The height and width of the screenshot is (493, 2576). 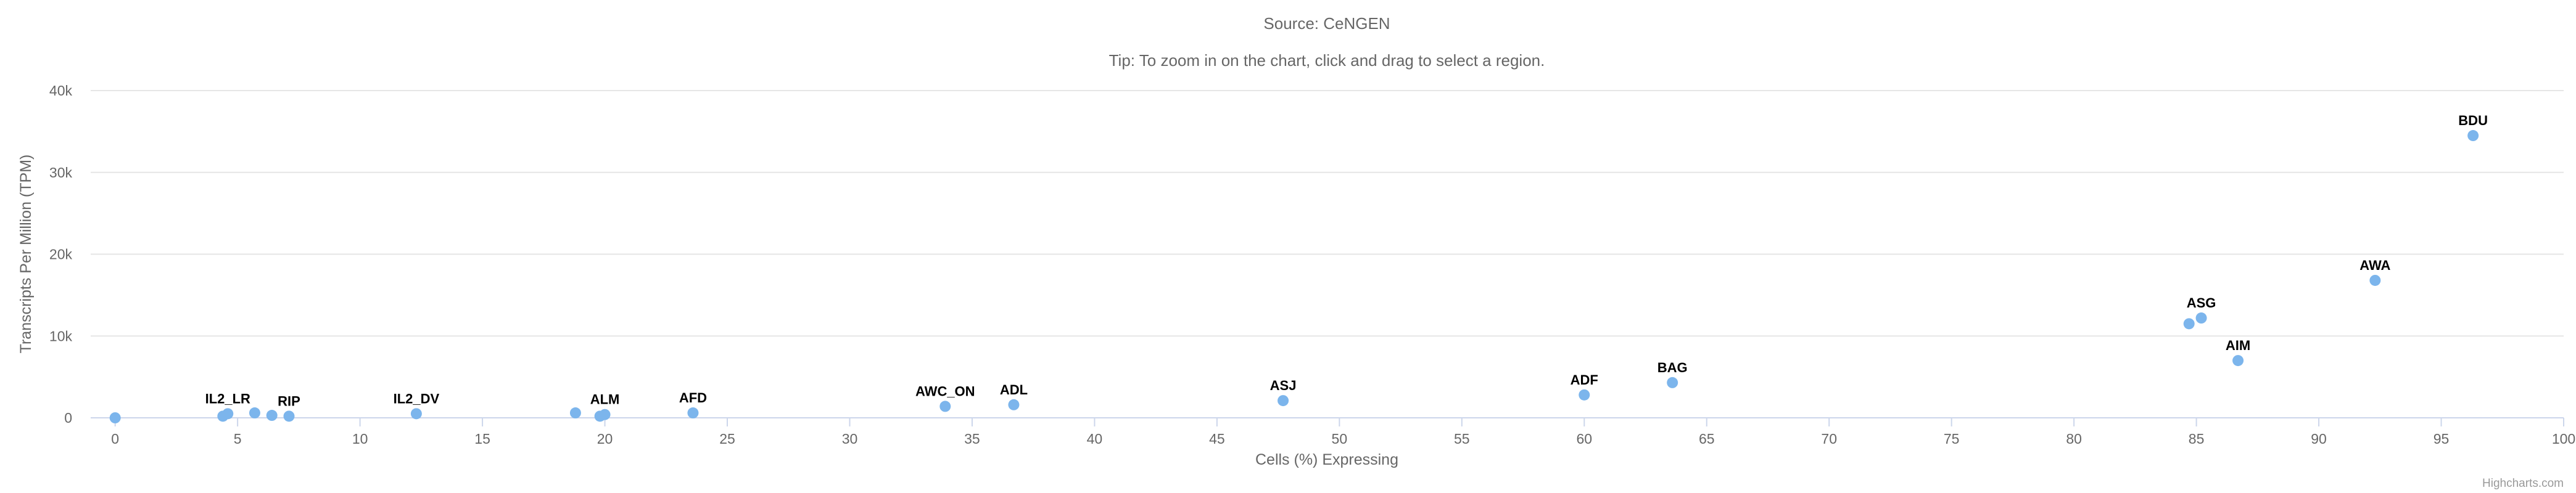 I want to click on y-tick-label: 20k, so click(x=61, y=254).